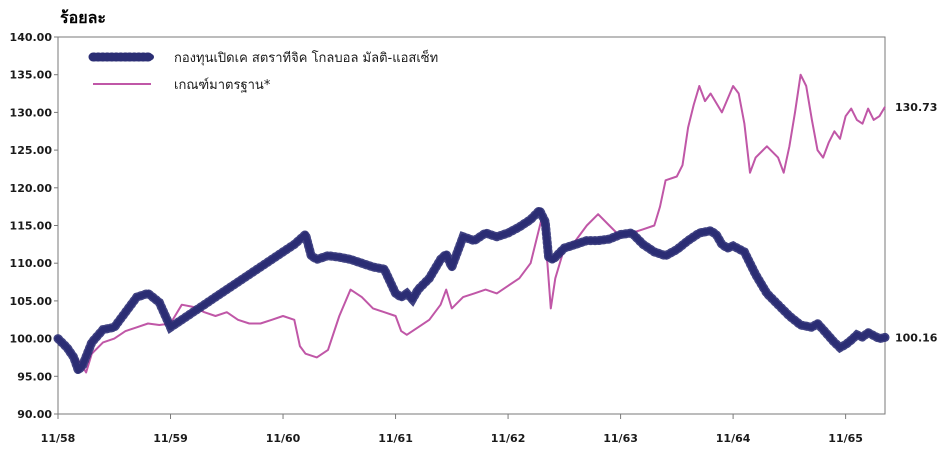  Describe the element at coordinates (34, 376) in the screenshot. I see `y-tick-label: 95.00` at that location.